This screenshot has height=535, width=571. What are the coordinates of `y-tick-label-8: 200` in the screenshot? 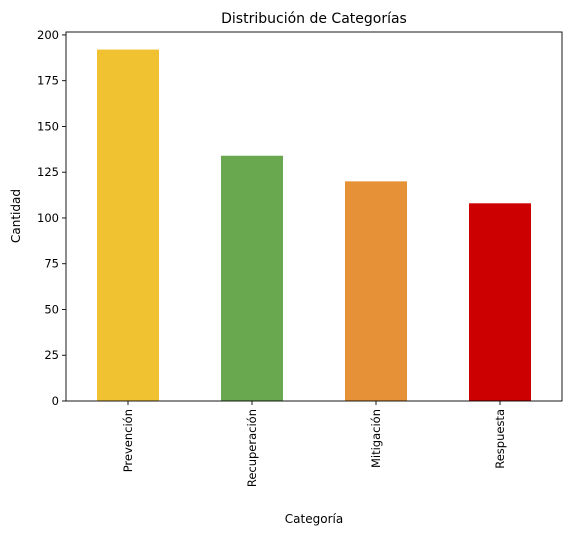 It's located at (48, 35).